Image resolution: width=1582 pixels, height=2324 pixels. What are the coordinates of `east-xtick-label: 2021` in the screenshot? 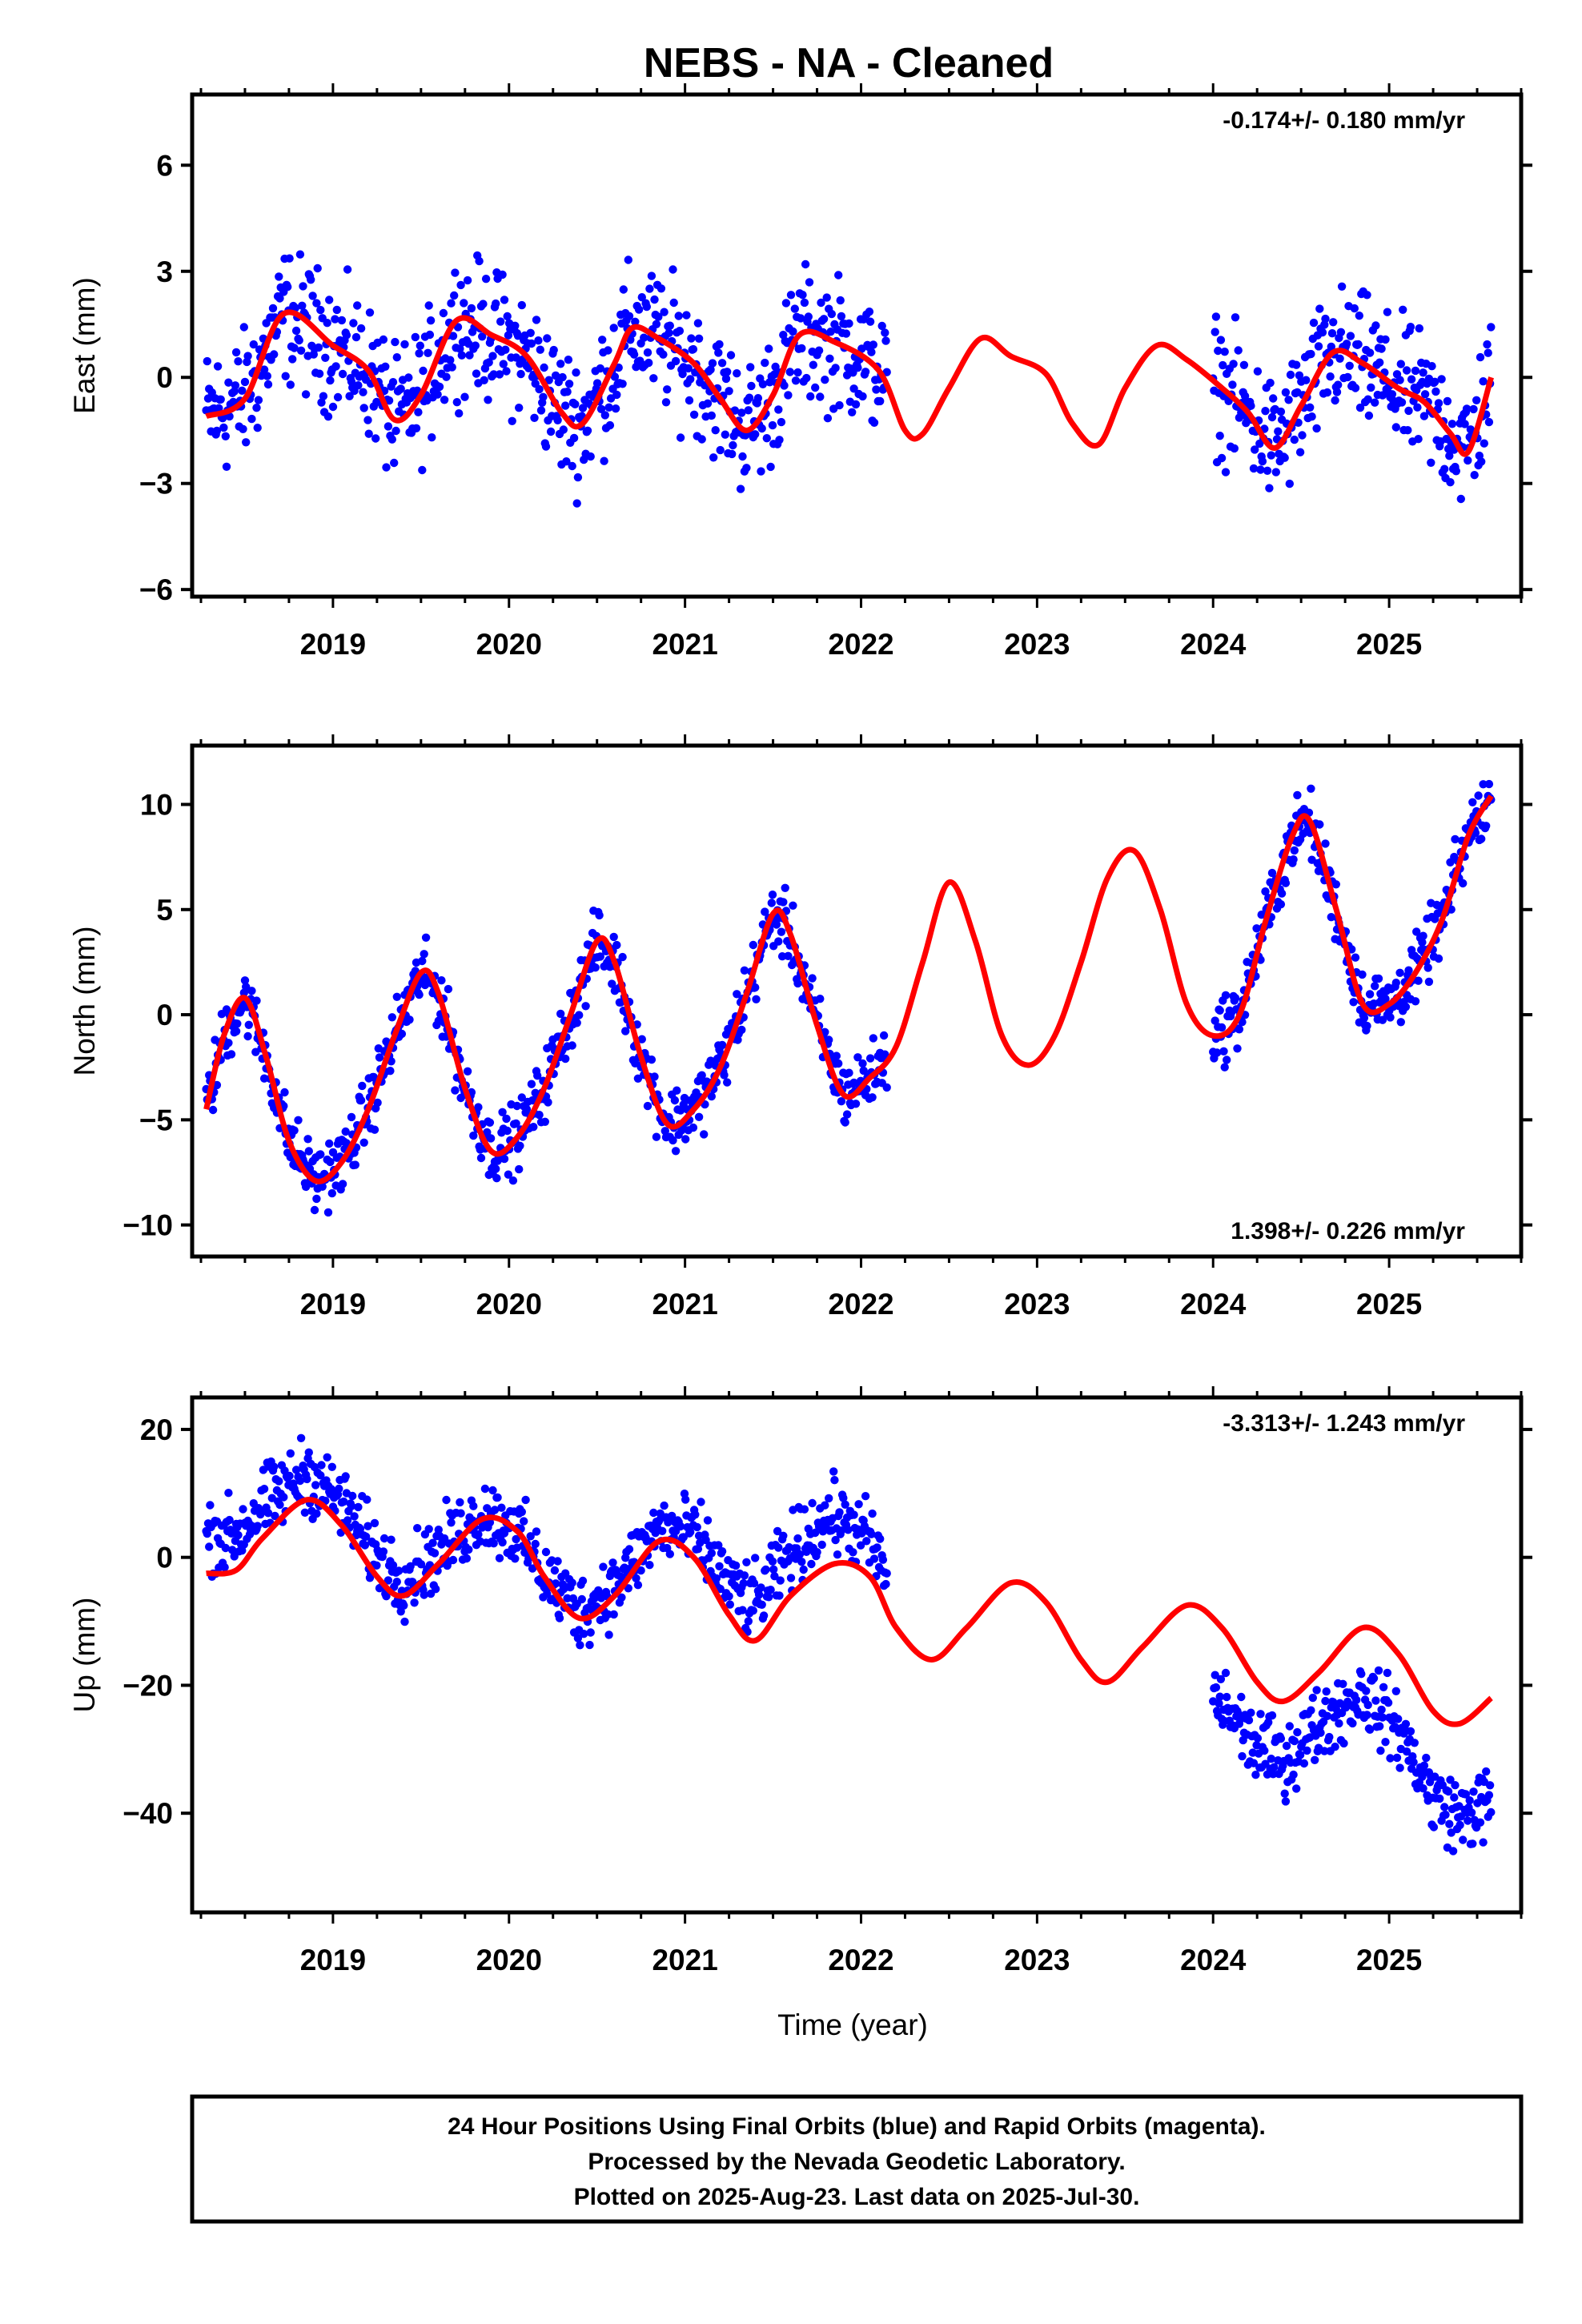 It's located at (684, 644).